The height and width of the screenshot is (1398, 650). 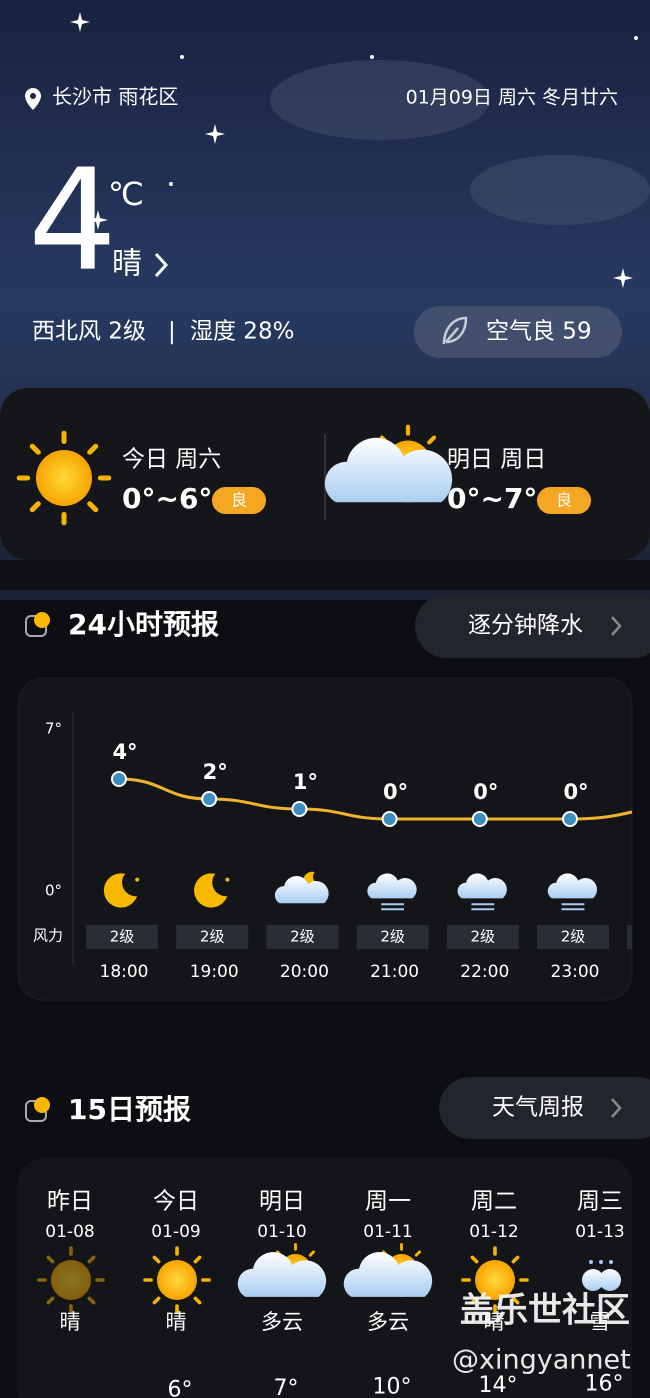 I want to click on snow-dot, so click(x=611, y=1262).